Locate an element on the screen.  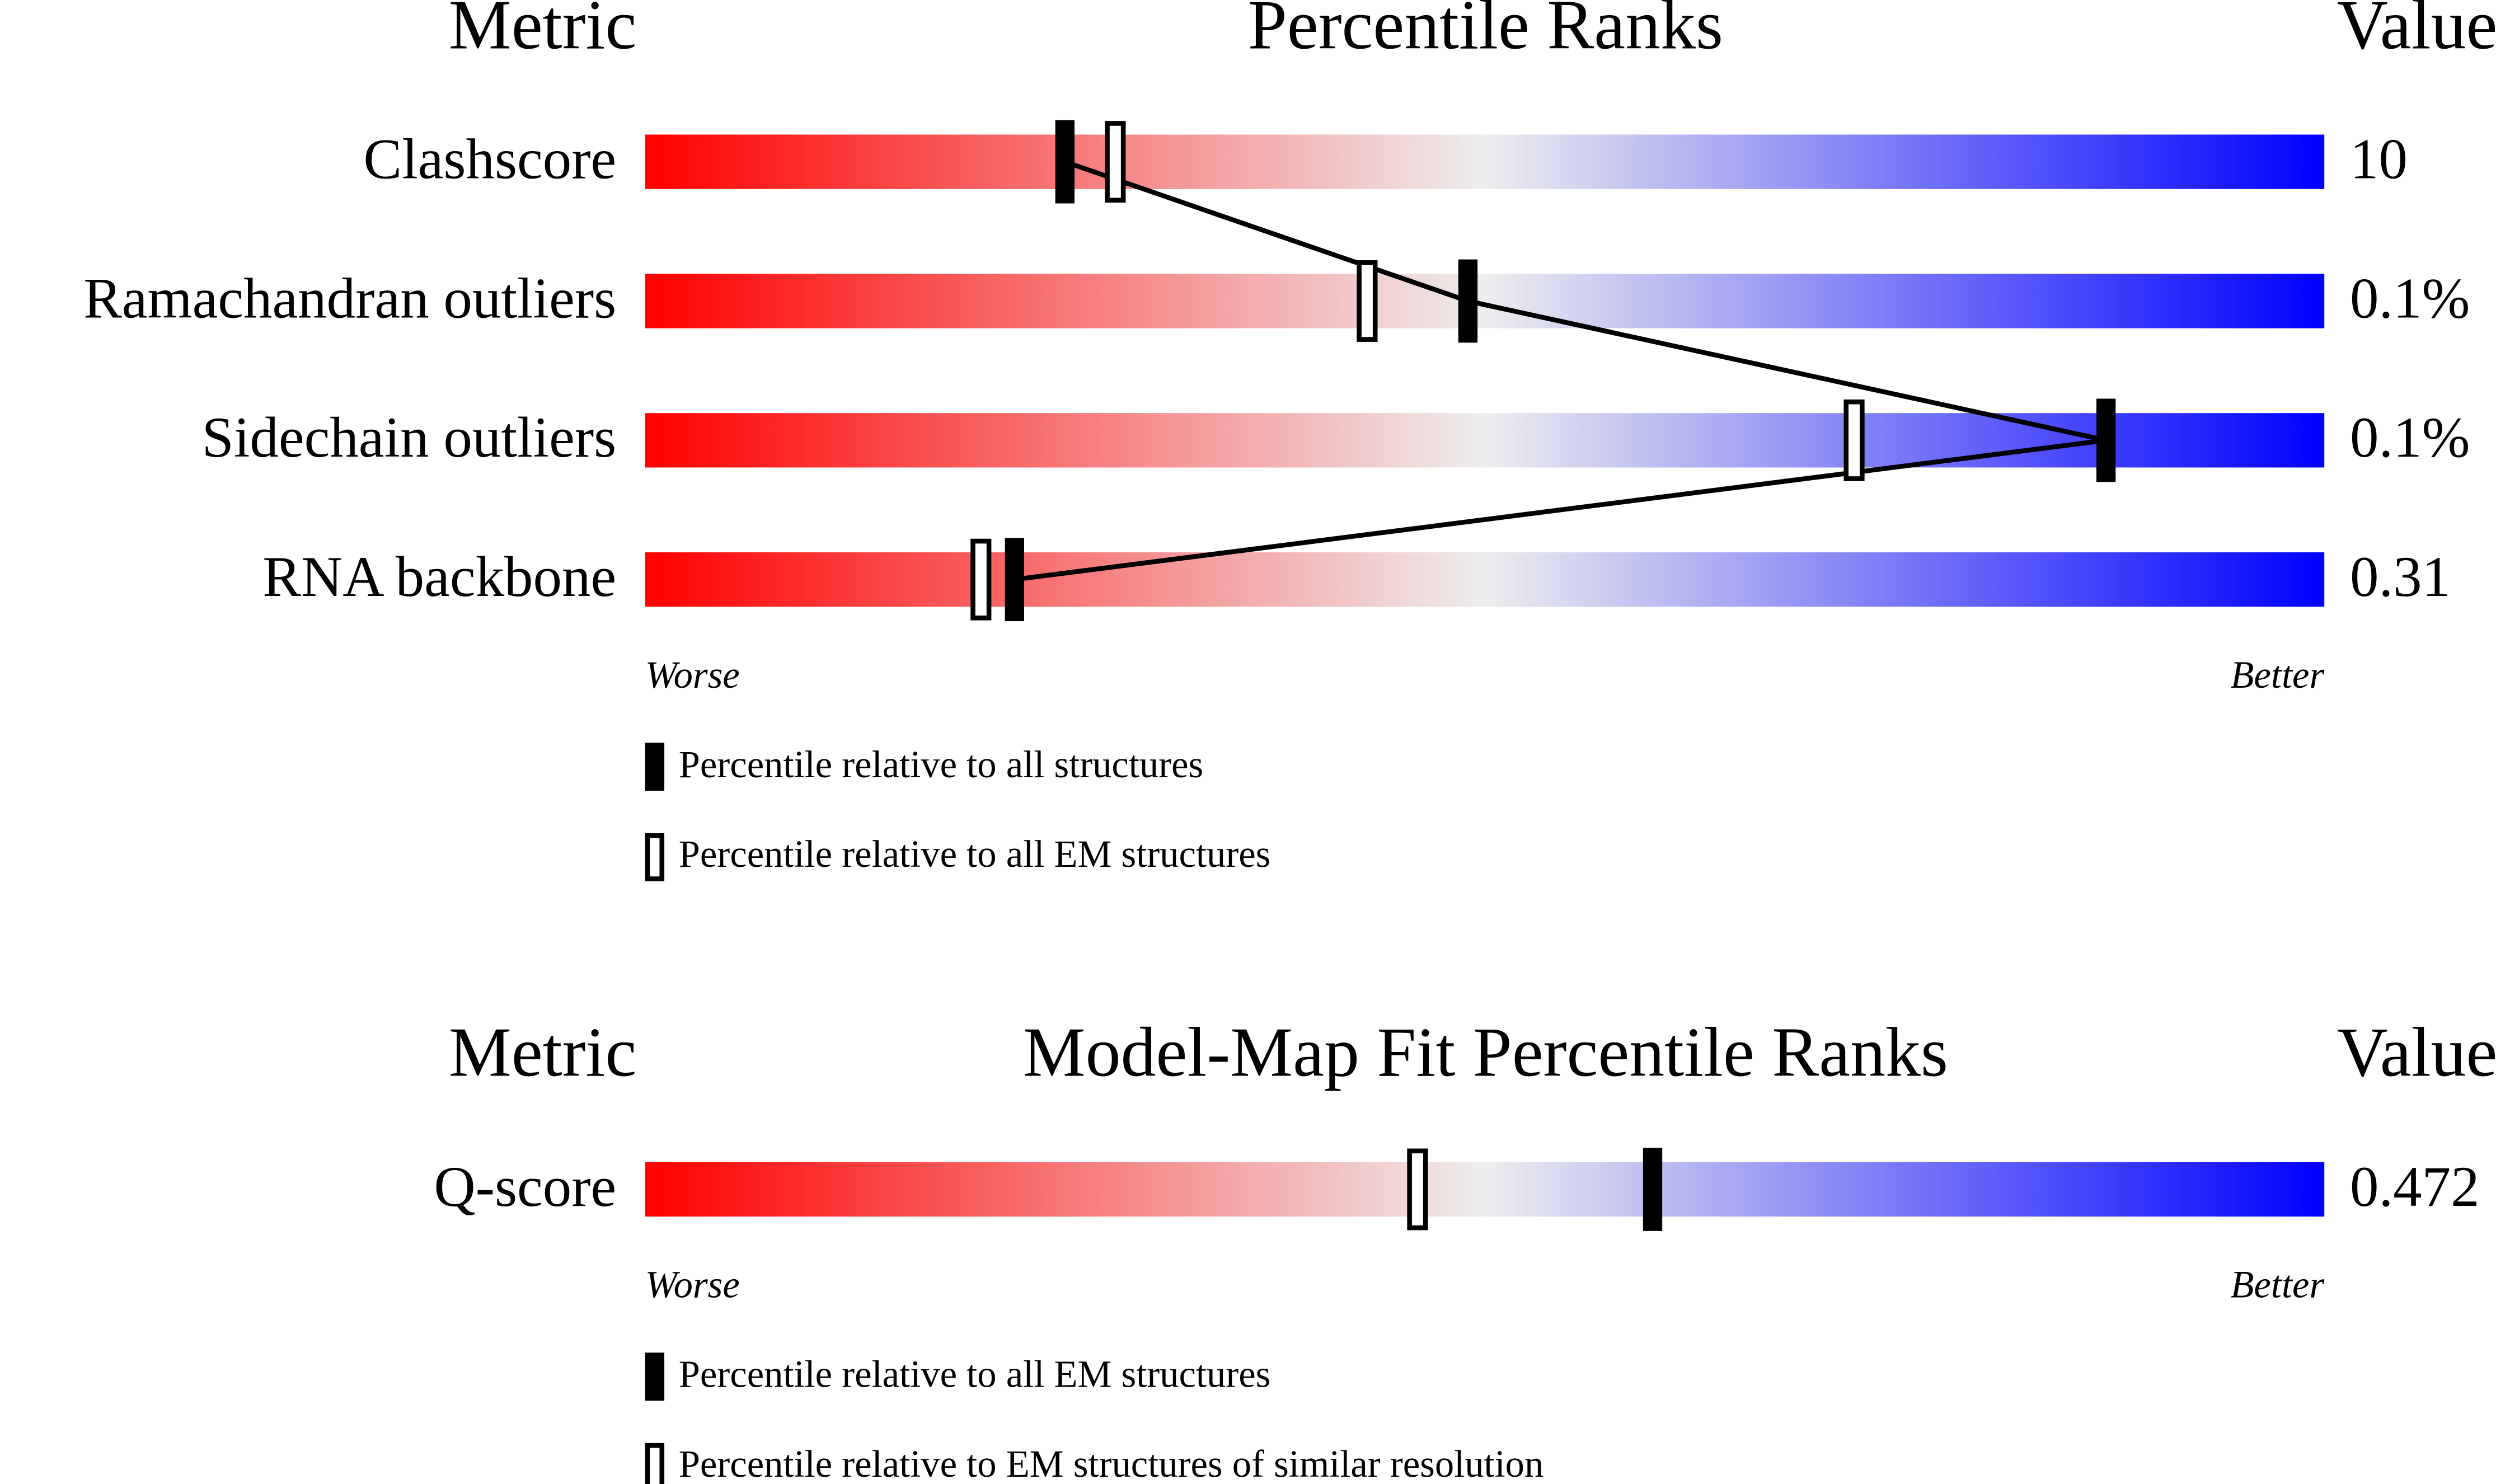
metric-value: 0.31 is located at coordinates (2401, 577).